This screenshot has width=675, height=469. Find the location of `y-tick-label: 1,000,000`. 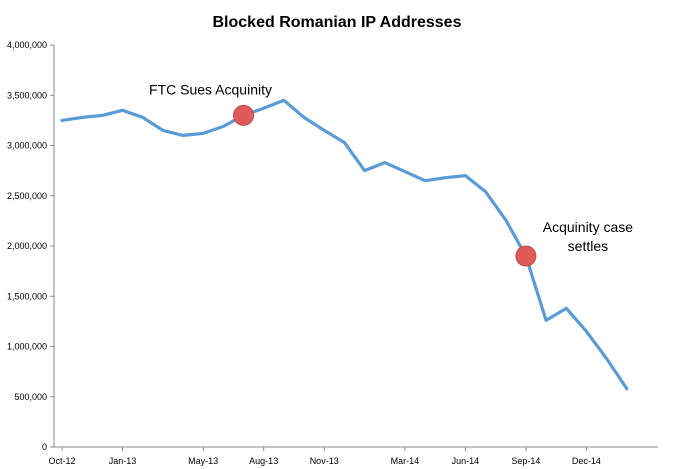

y-tick-label: 1,000,000 is located at coordinates (27, 347).